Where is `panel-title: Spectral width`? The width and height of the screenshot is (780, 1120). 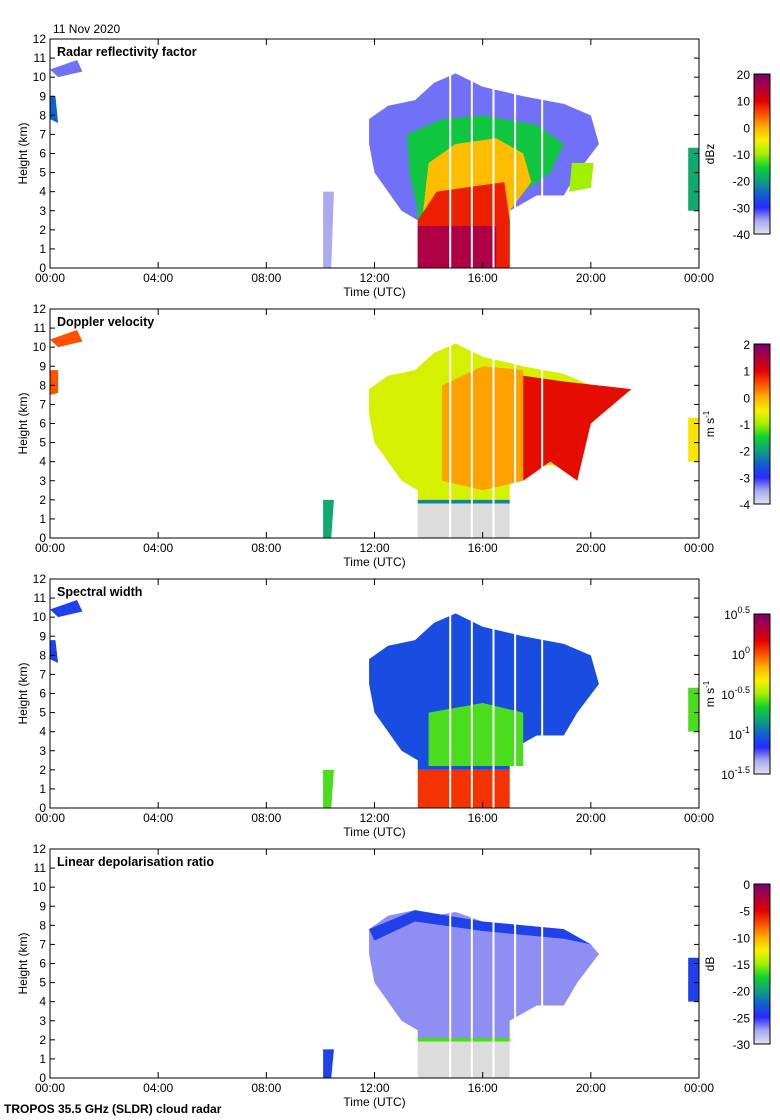 panel-title: Spectral width is located at coordinates (99, 592).